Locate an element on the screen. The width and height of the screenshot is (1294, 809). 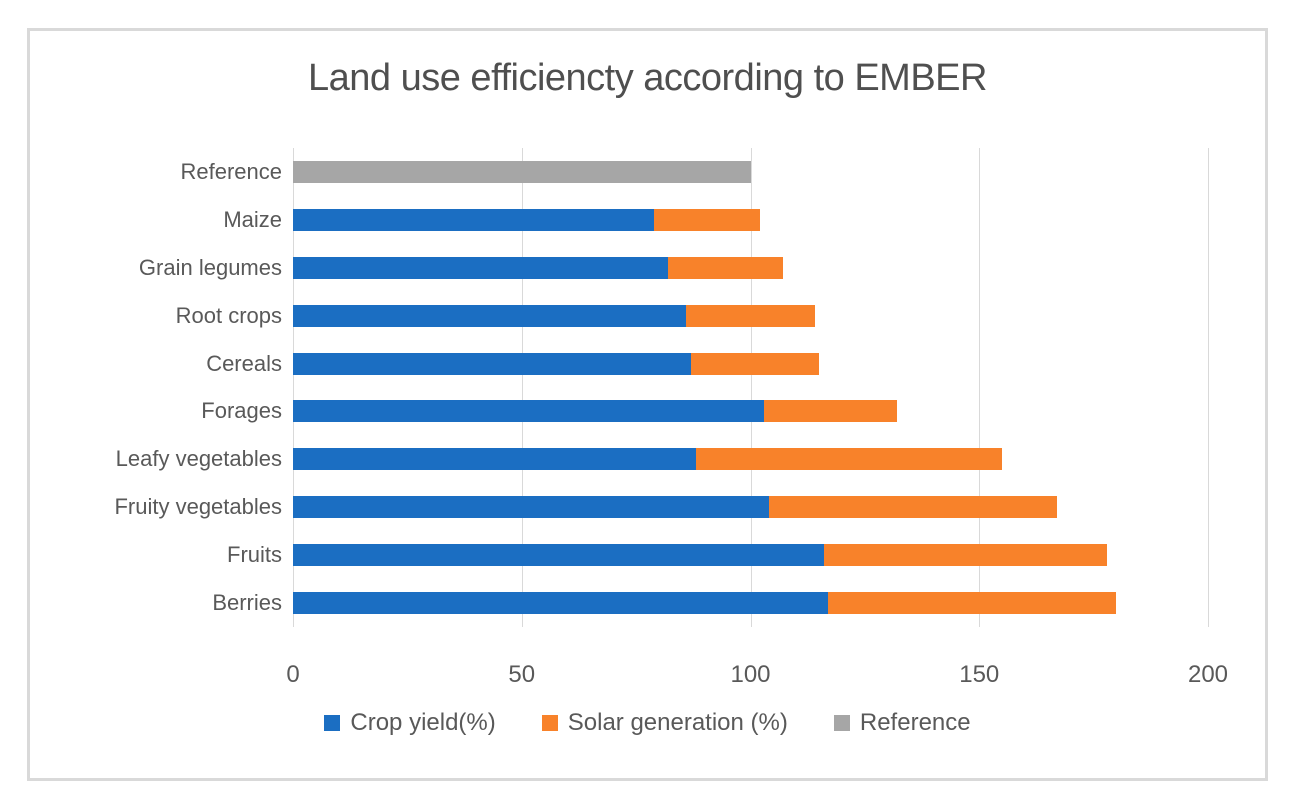
bar-row-maize is located at coordinates (750, 220).